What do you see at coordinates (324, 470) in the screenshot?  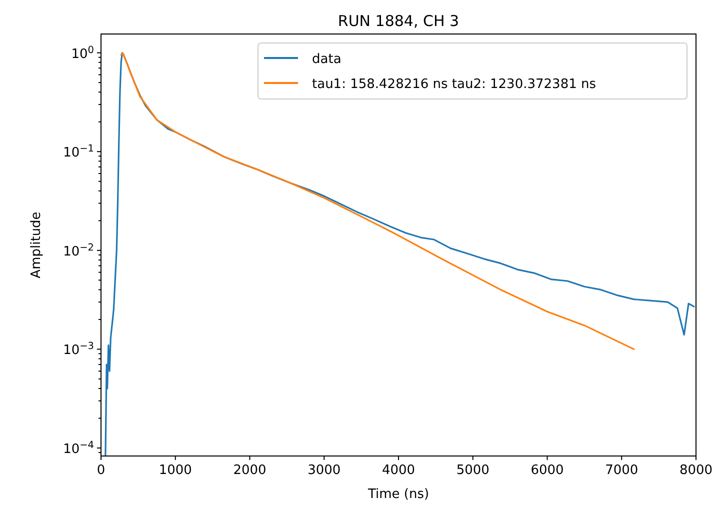 I see `x-tick-label: 3000` at bounding box center [324, 470].